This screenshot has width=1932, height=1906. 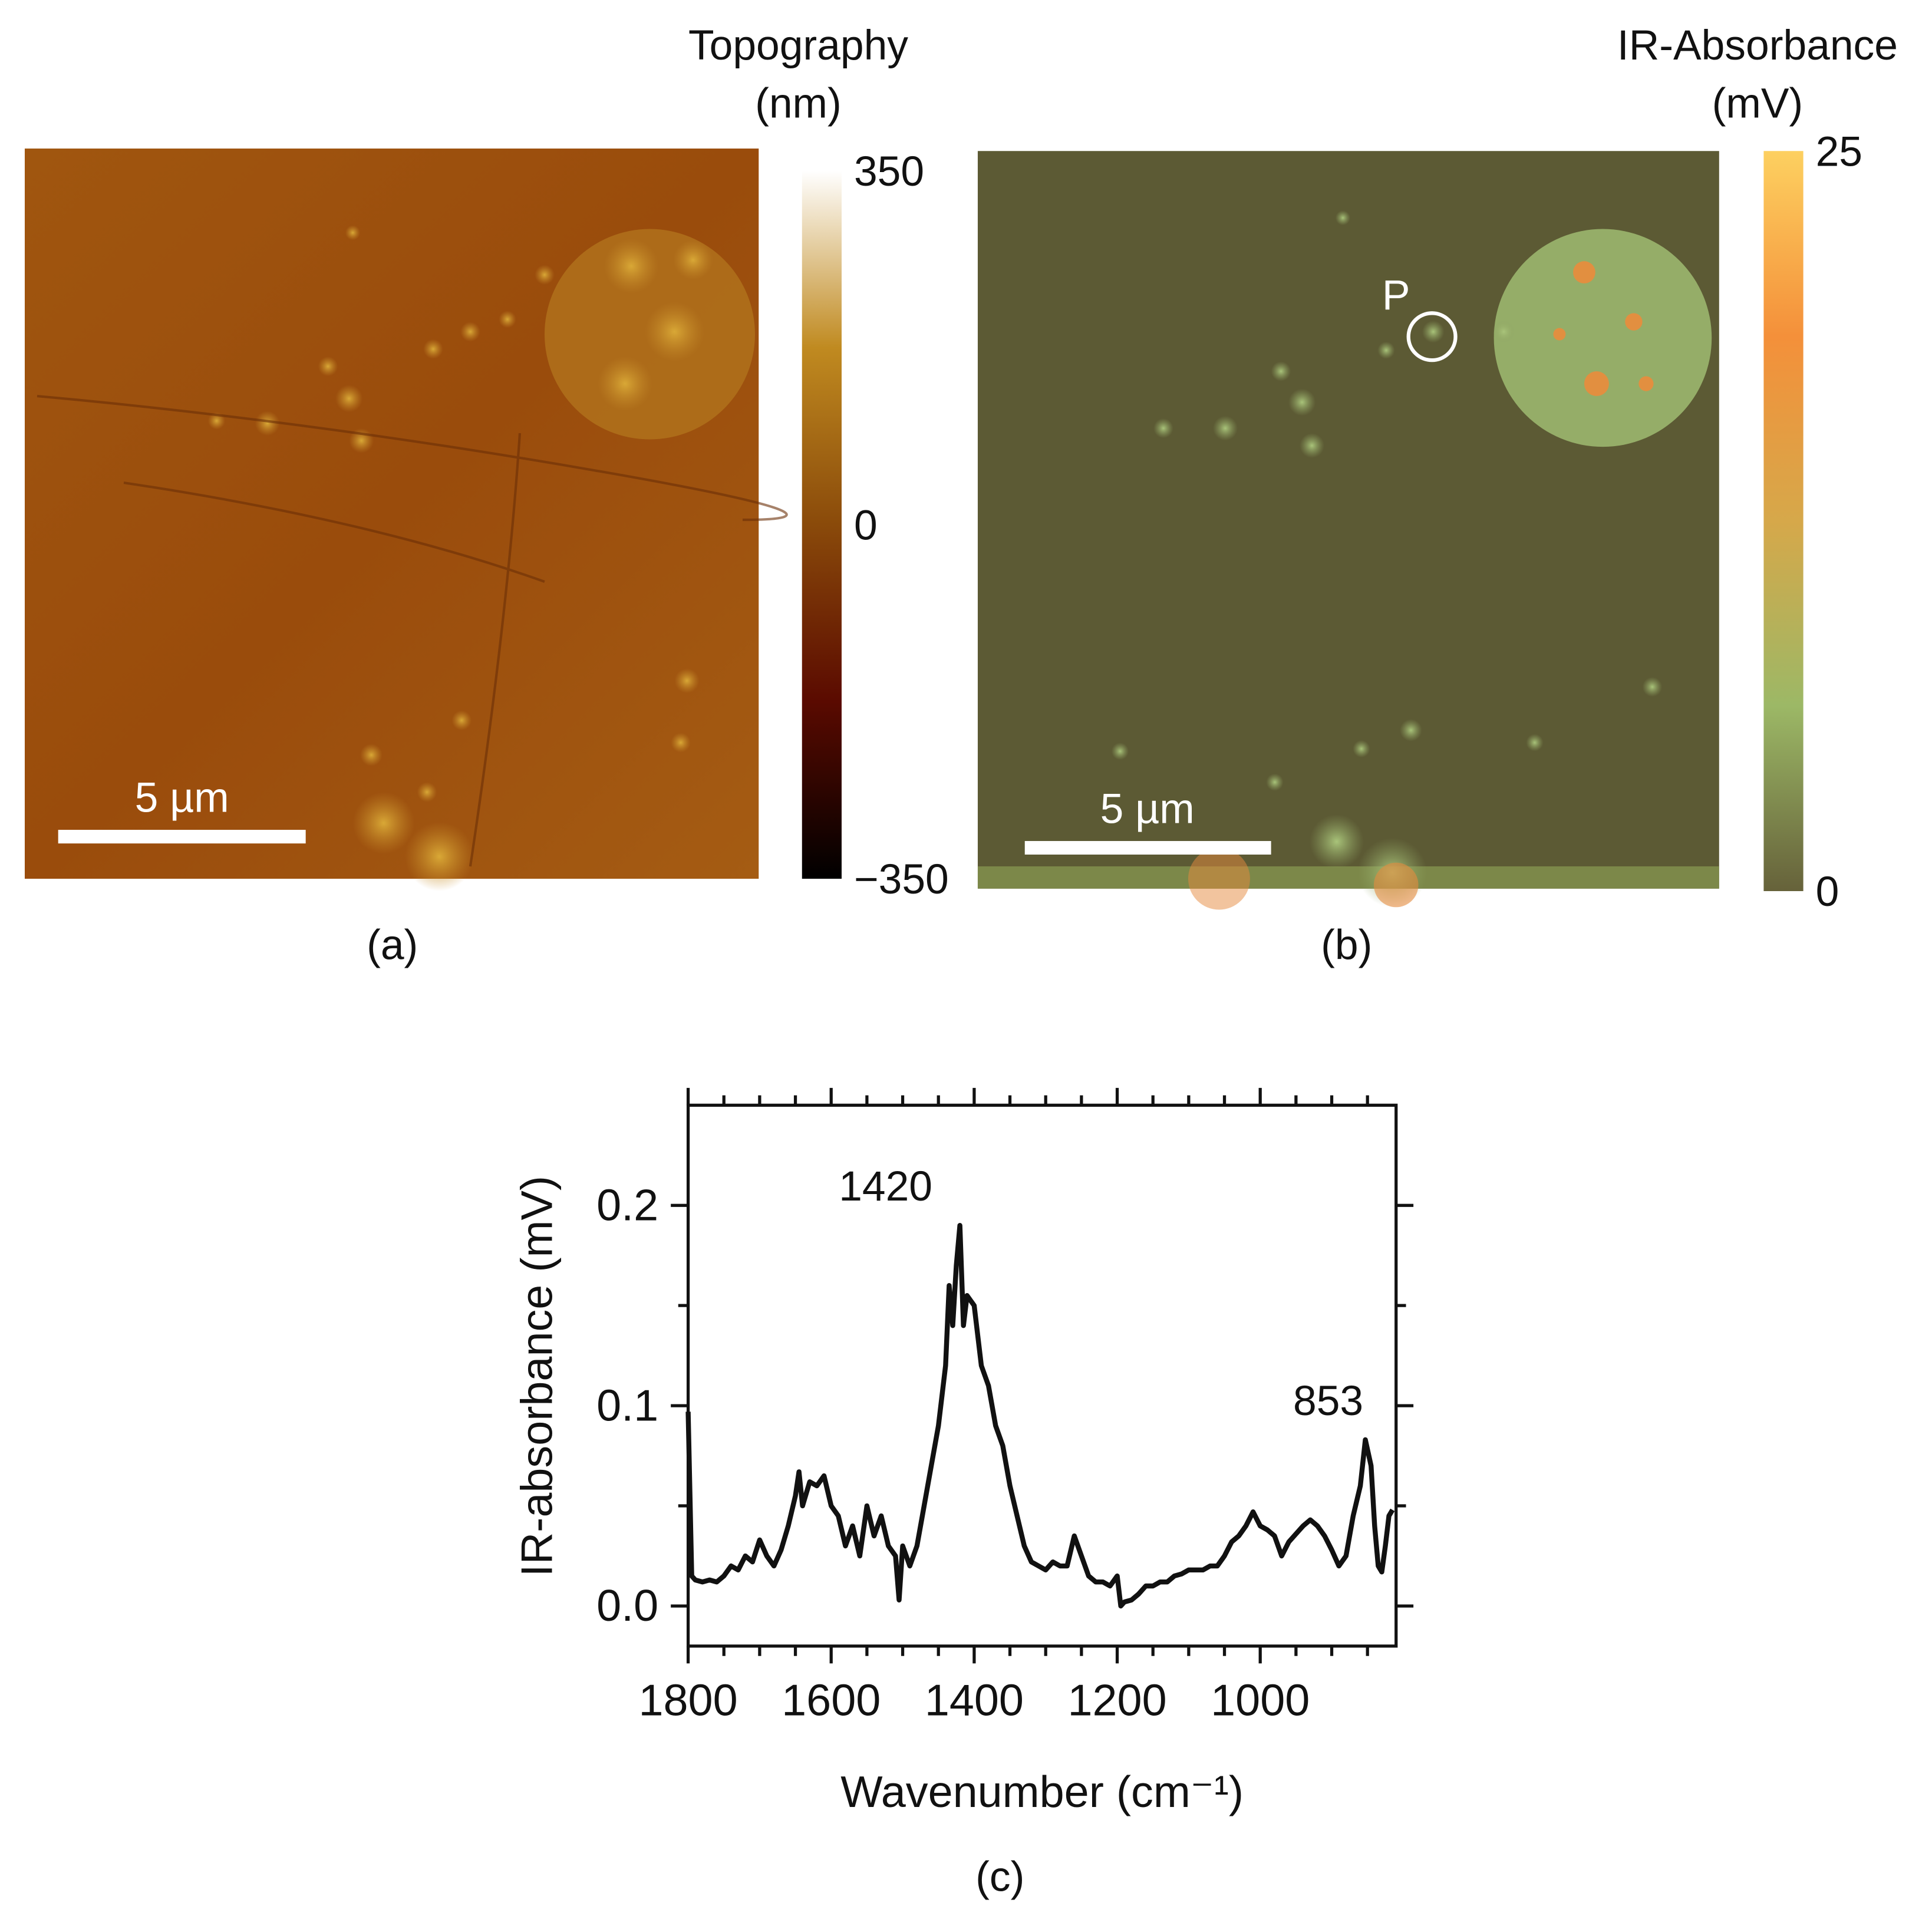 I want to click on colorbar-unit: (nm), so click(x=798, y=103).